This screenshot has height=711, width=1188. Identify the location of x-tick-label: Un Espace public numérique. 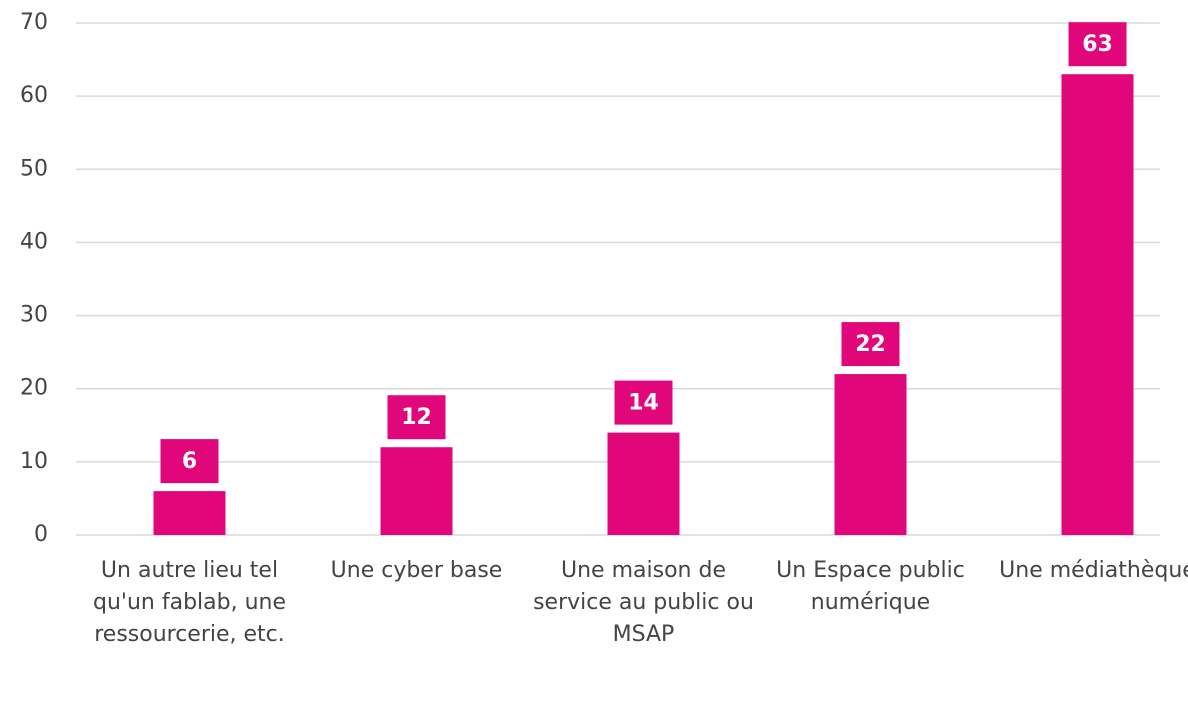
(870, 586).